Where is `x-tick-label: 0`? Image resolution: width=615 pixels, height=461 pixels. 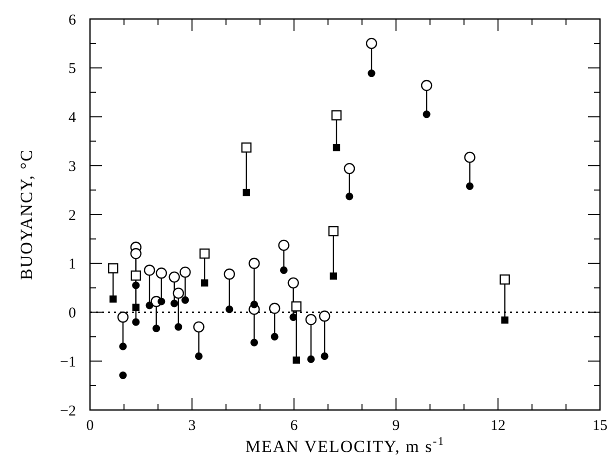 x-tick-label: 0 is located at coordinates (90, 426).